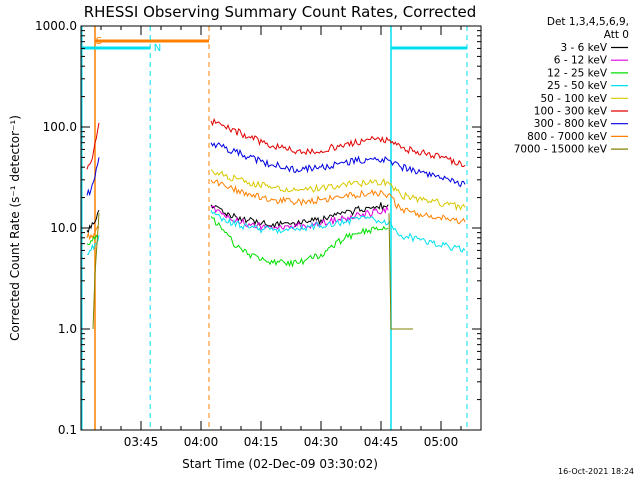 This screenshot has width=640, height=480. I want to click on legend-label: 100 - 300 keV, so click(571, 112).